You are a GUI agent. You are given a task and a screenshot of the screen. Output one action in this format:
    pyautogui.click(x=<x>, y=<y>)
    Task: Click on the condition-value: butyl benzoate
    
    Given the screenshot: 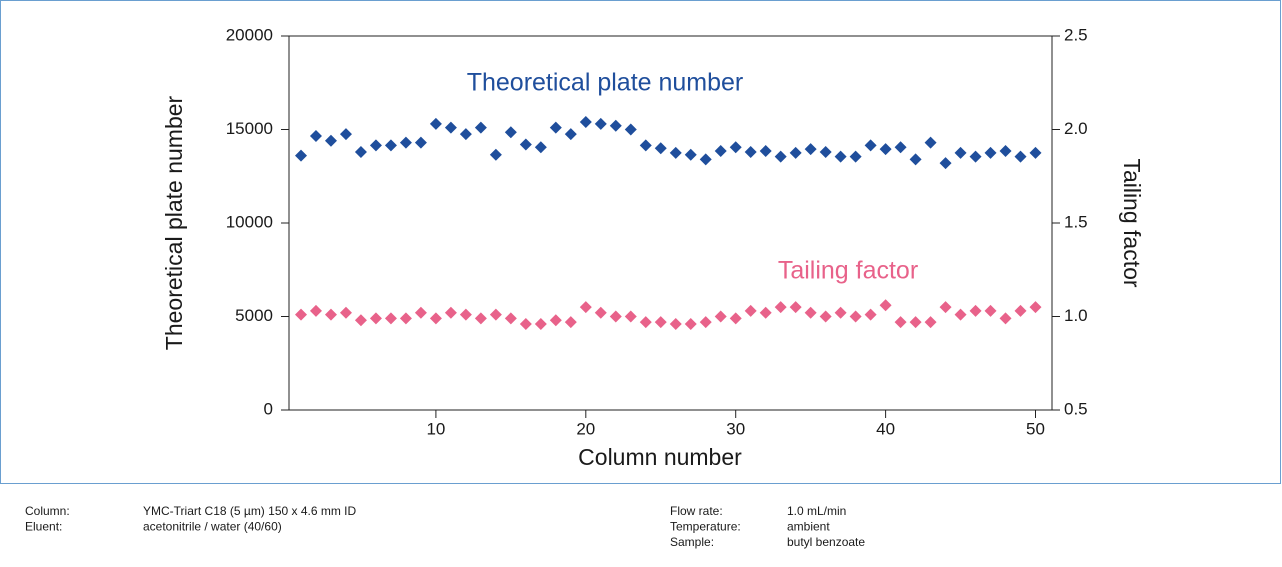 What is the action you would take?
    pyautogui.click(x=826, y=542)
    